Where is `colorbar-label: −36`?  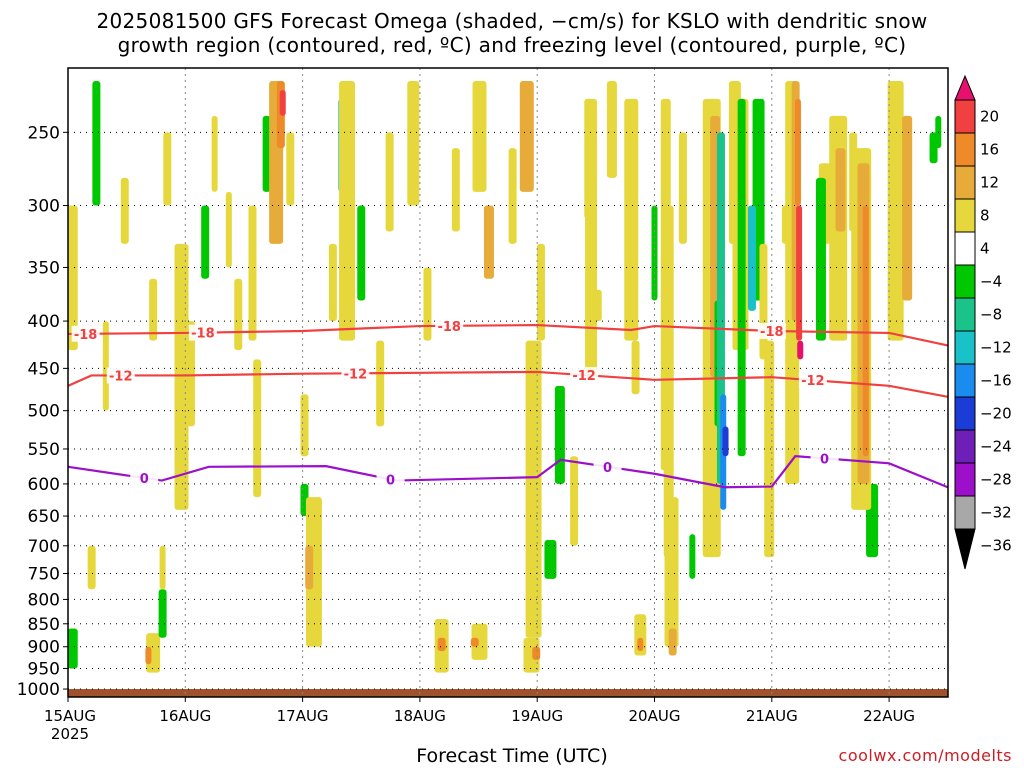 colorbar-label: −36 is located at coordinates (996, 546).